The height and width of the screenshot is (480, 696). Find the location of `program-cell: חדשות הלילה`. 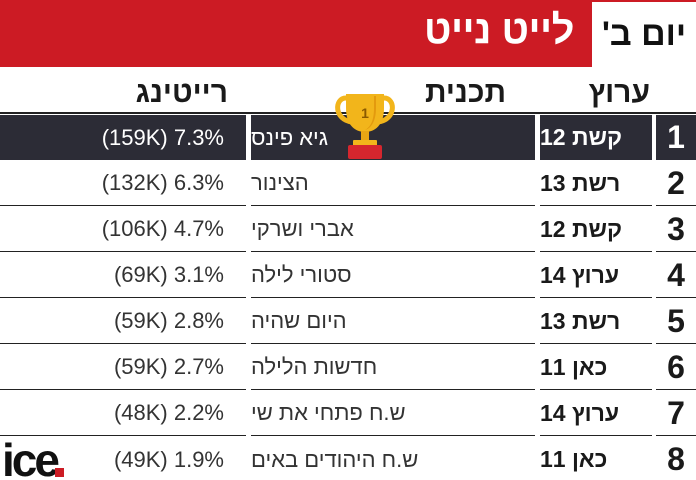

program-cell: חדשות הלילה is located at coordinates (393, 367).